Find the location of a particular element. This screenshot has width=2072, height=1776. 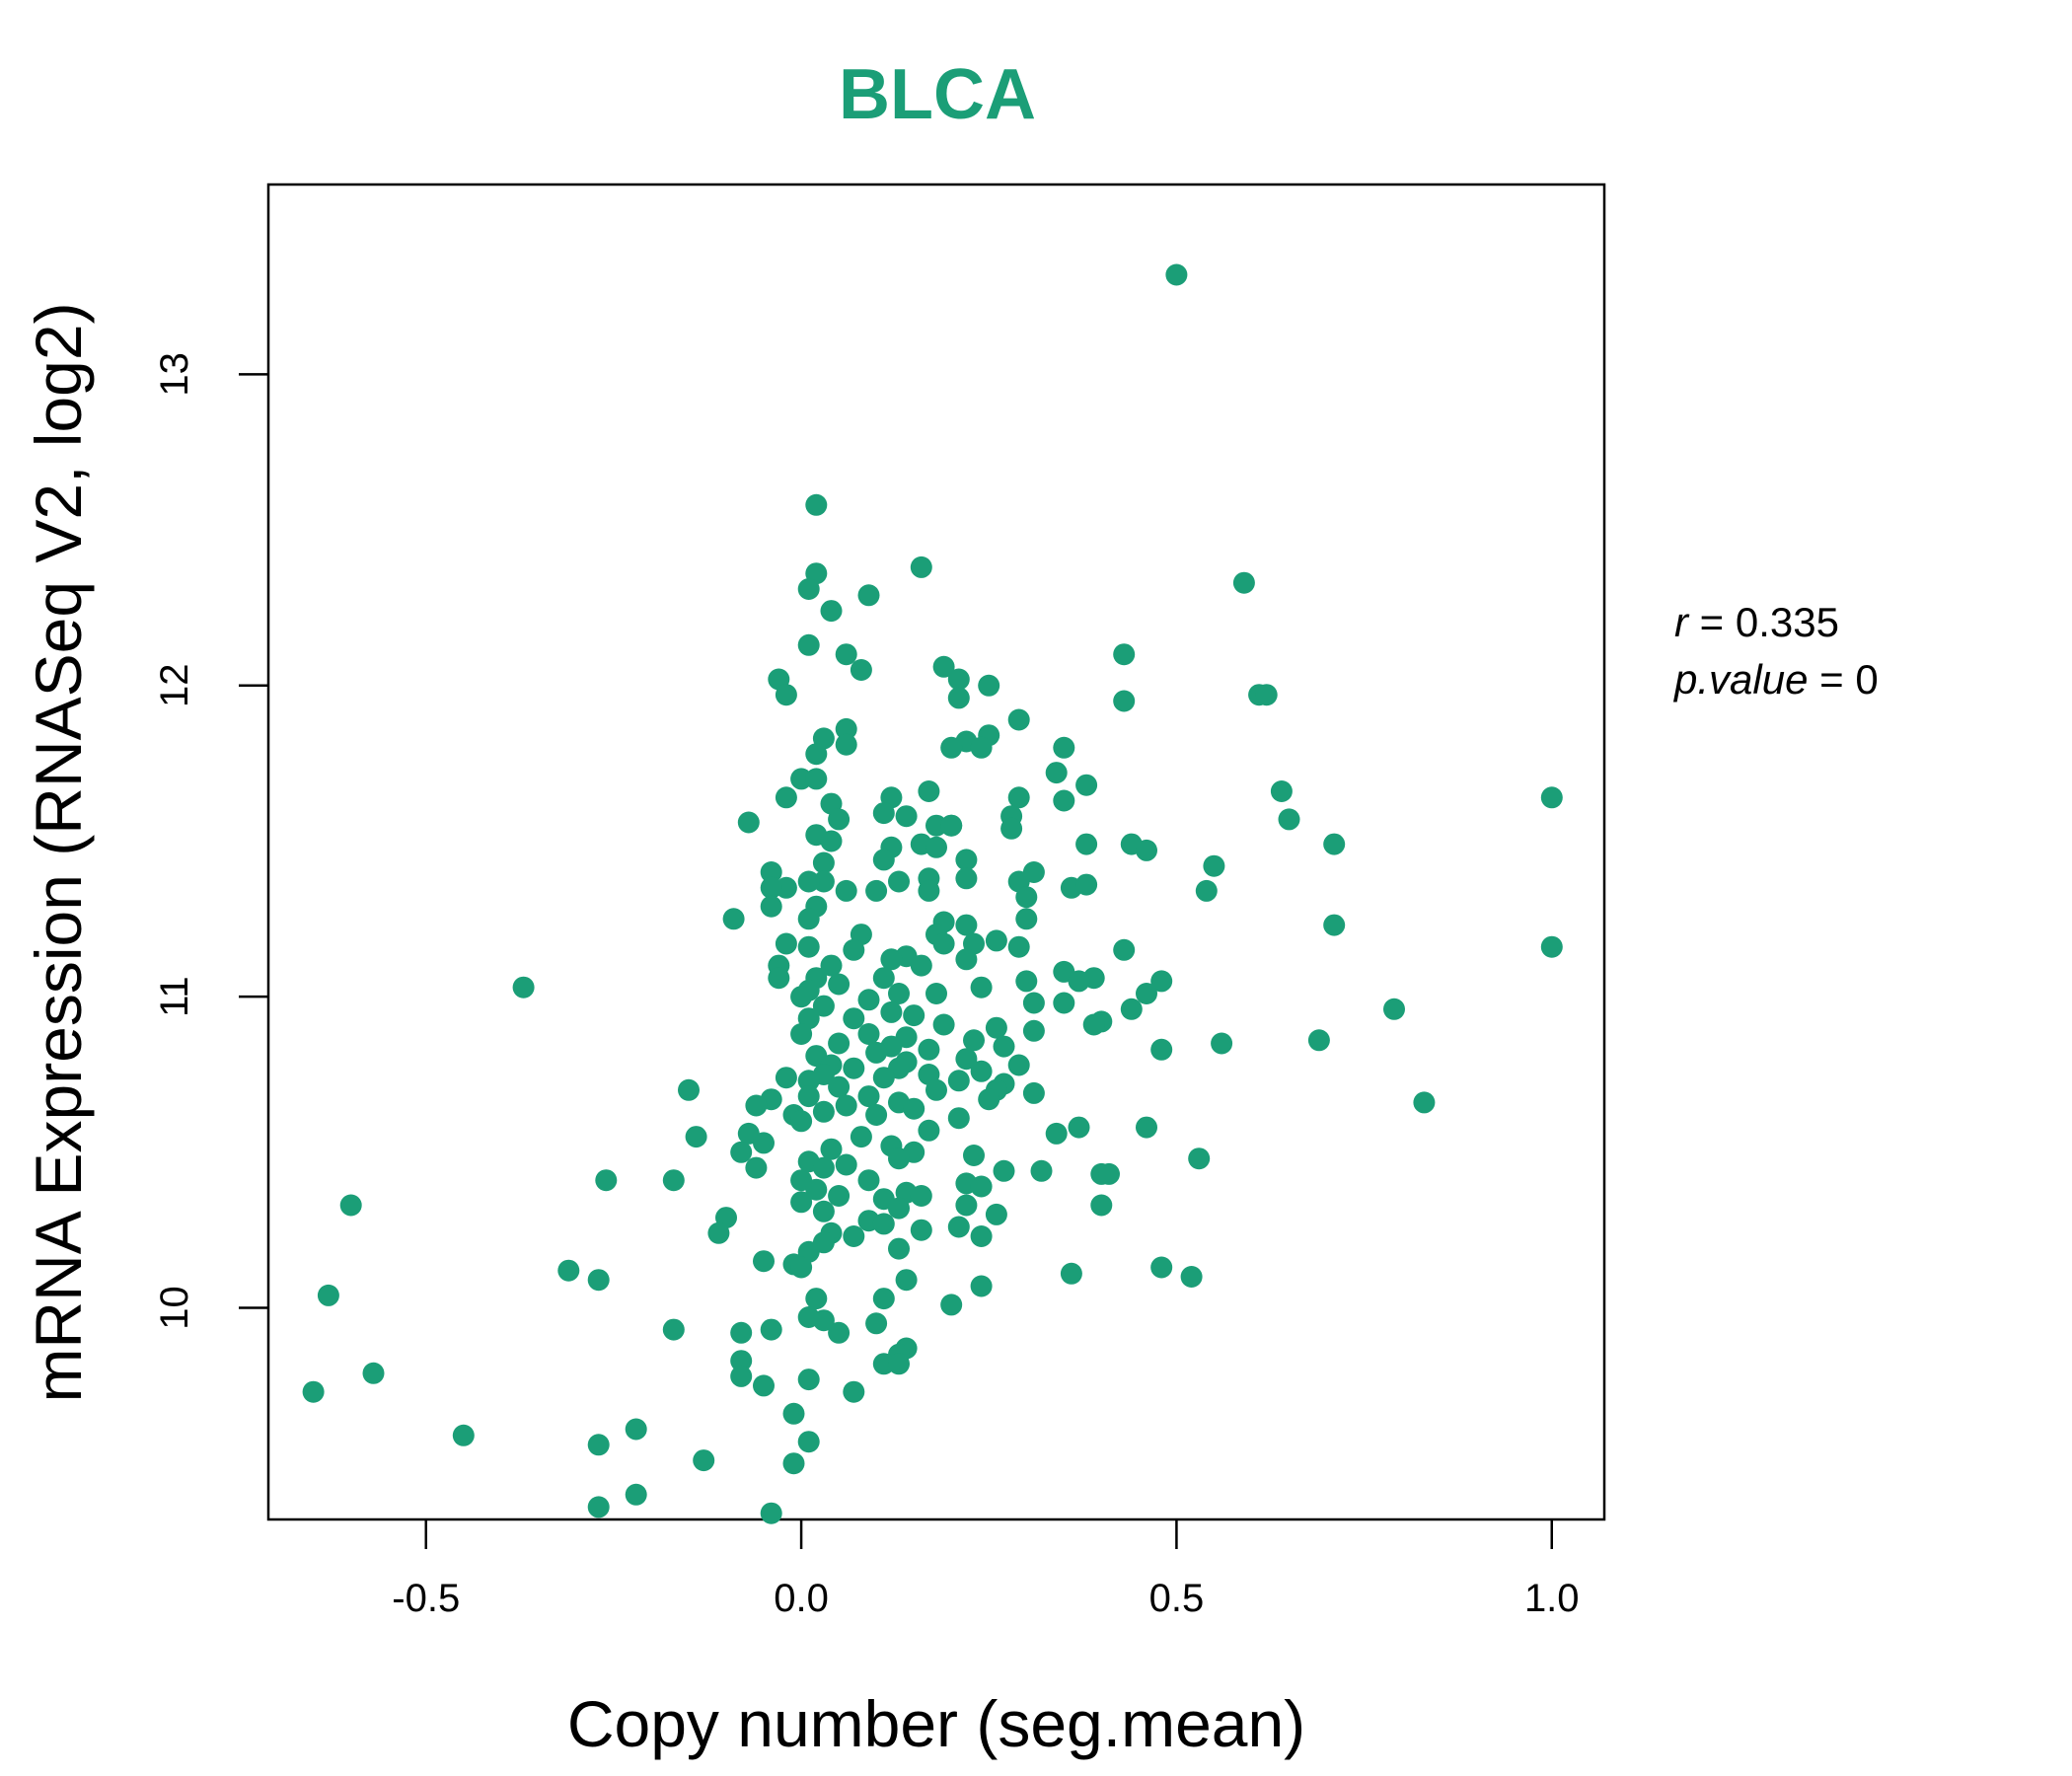

p-equals: = is located at coordinates (1837, 680).